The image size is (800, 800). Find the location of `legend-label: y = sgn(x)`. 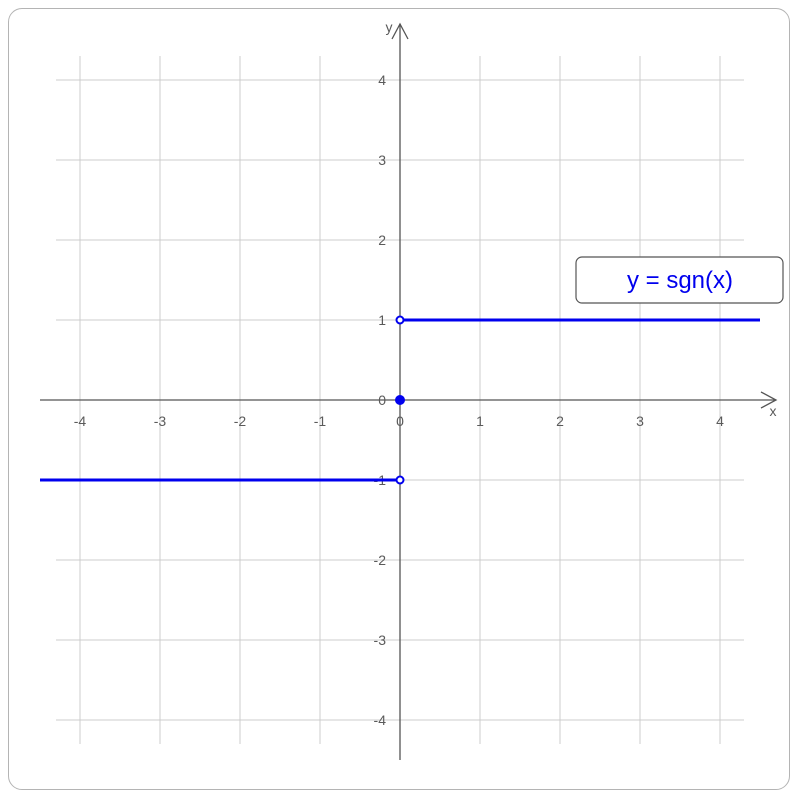

legend-label: y = sgn(x) is located at coordinates (680, 280).